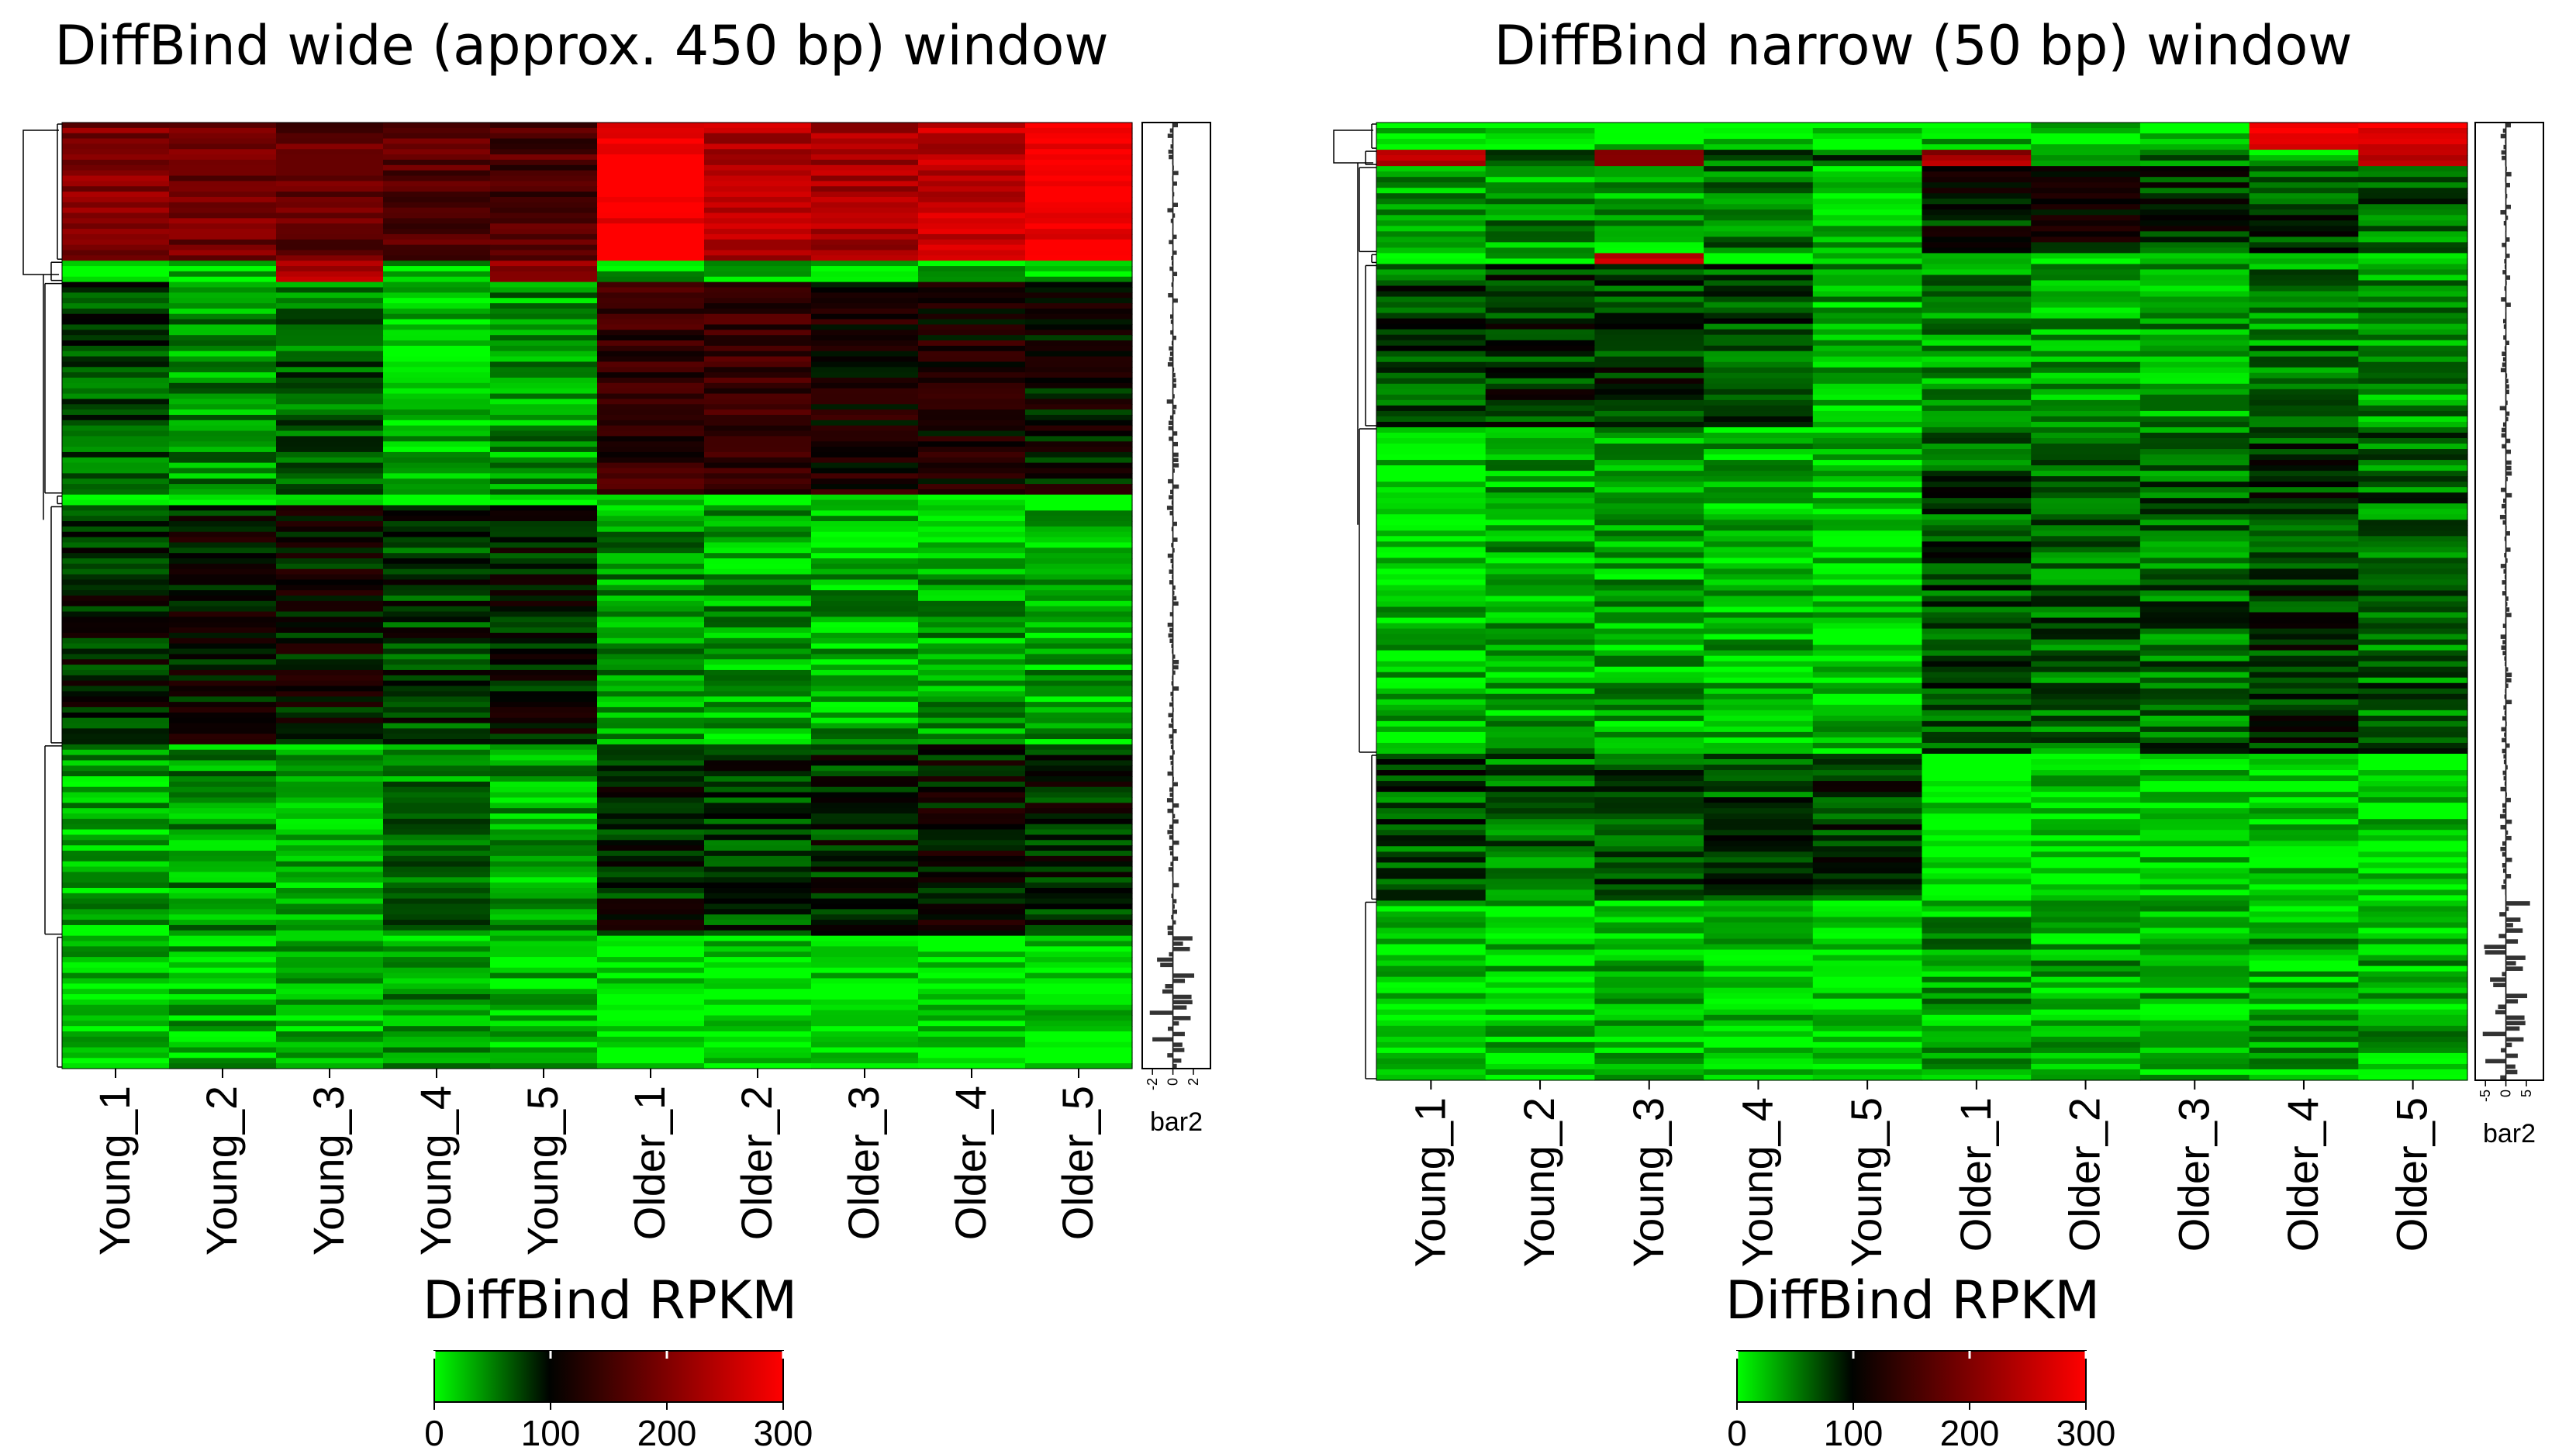 This screenshot has height=1454, width=2576. Describe the element at coordinates (2506, 1093) in the screenshot. I see `side-bar-tick-label: 0` at that location.